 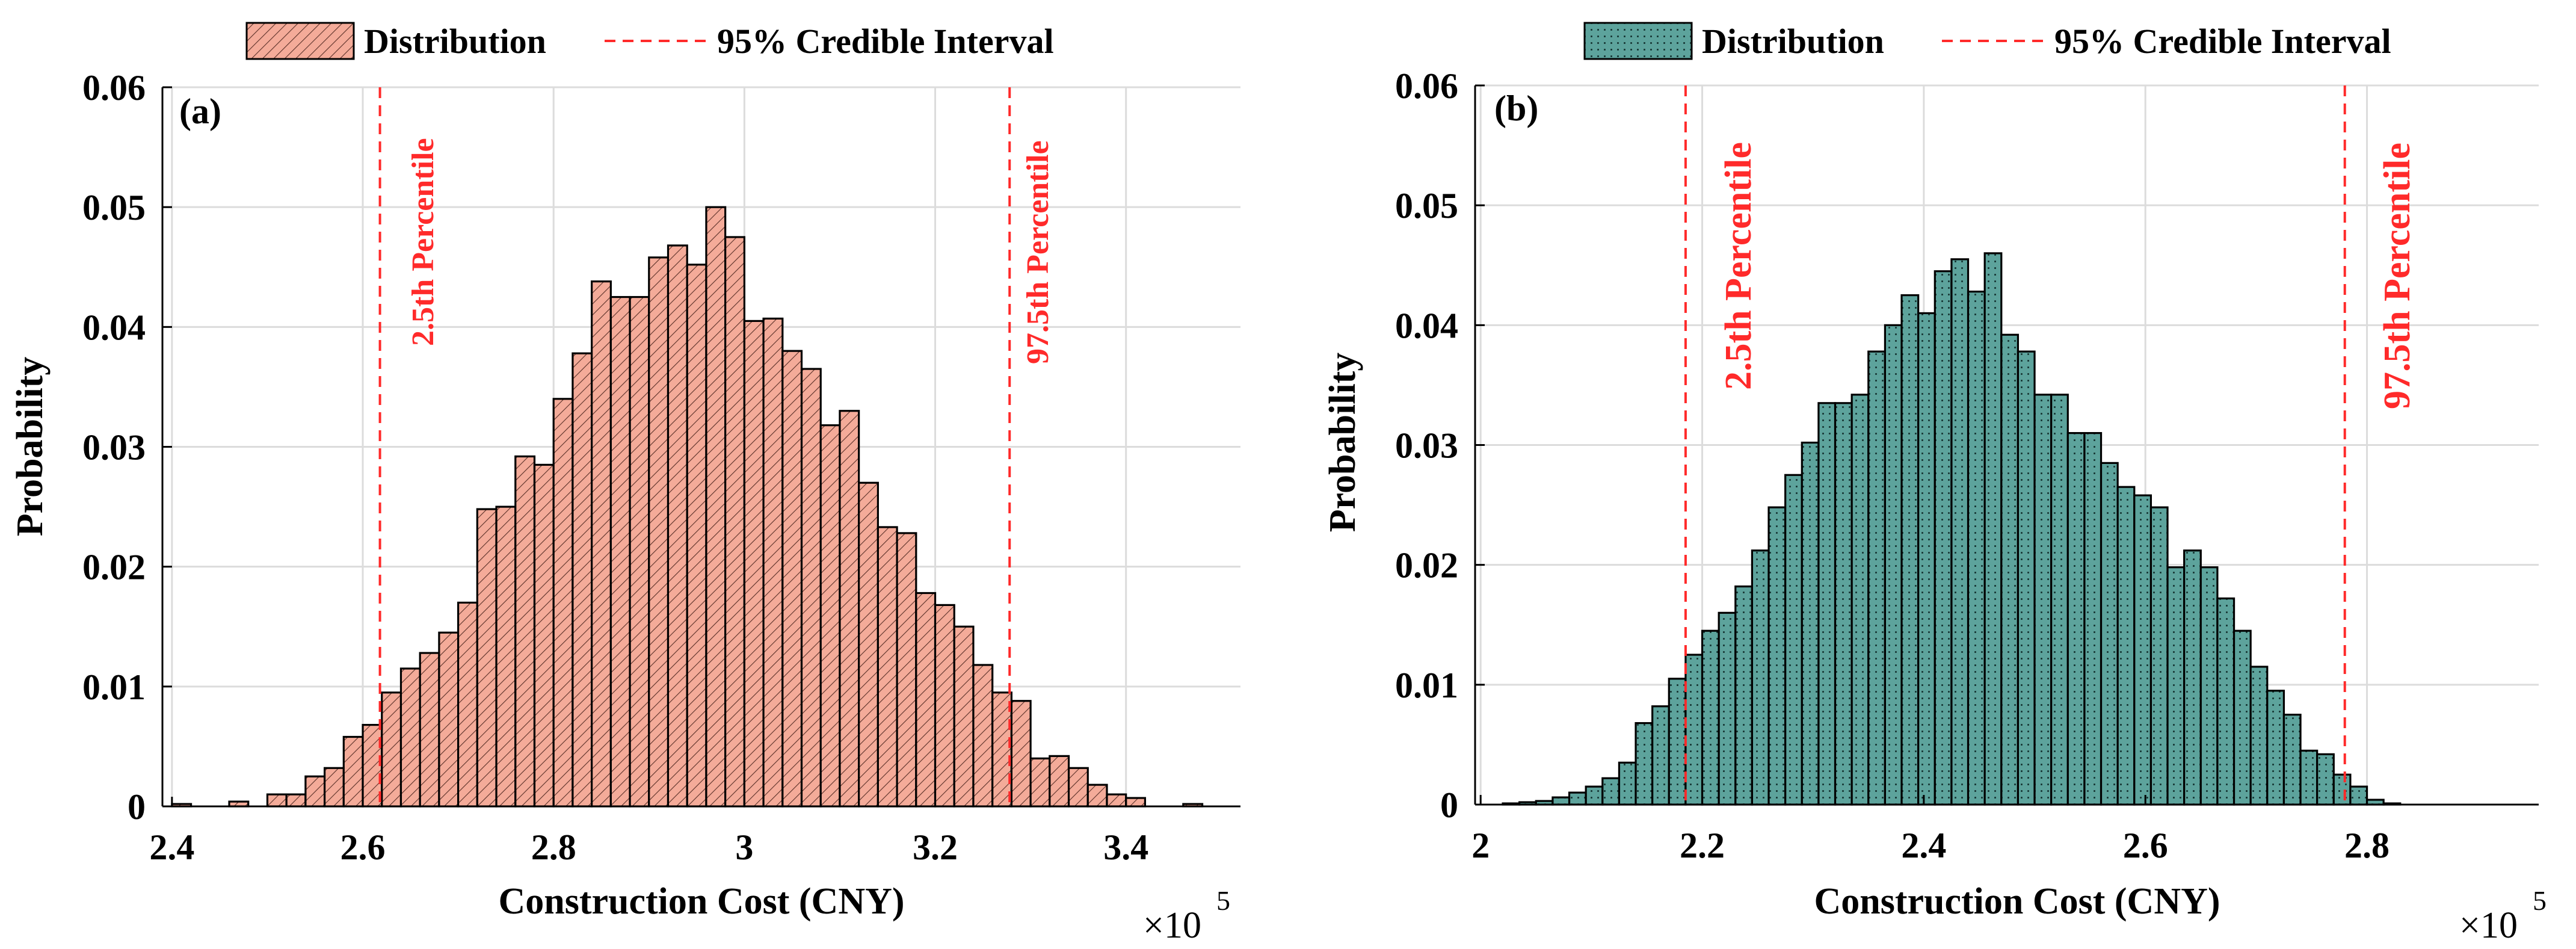 What do you see at coordinates (1125, 847) in the screenshot?
I see `x-tick-label: 3.4` at bounding box center [1125, 847].